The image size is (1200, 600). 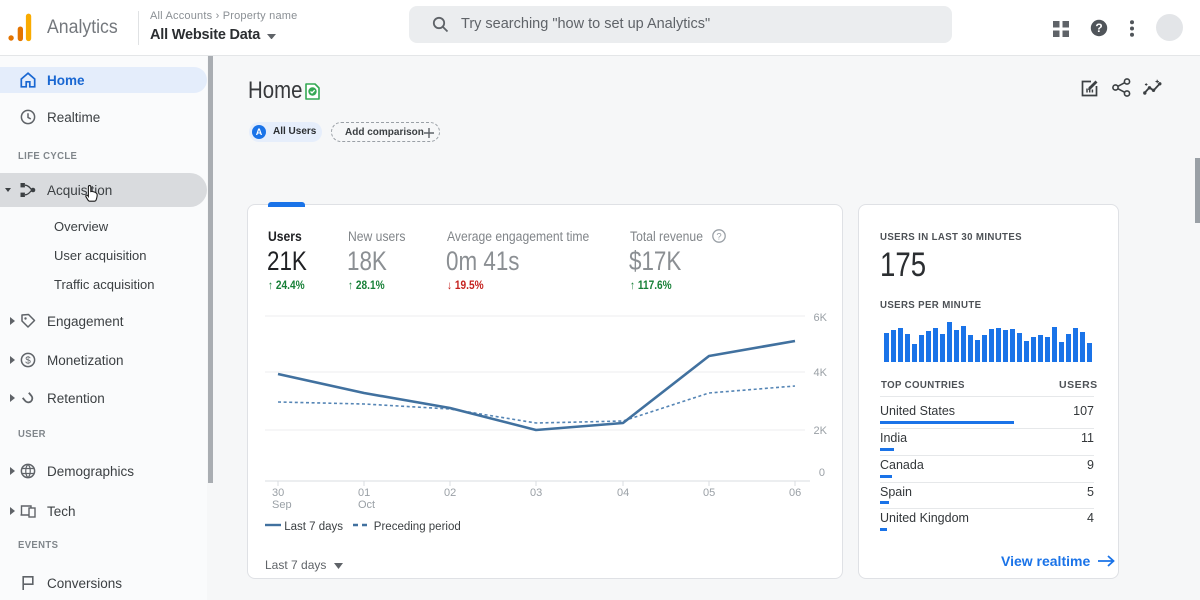 I want to click on svg-text: 2K, so click(x=821, y=431).